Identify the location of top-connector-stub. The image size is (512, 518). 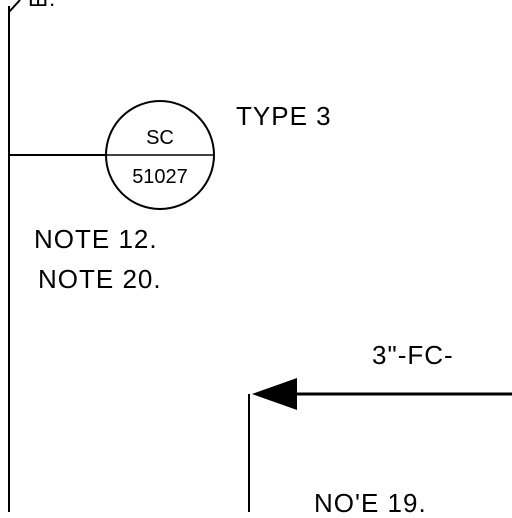
(14, 6).